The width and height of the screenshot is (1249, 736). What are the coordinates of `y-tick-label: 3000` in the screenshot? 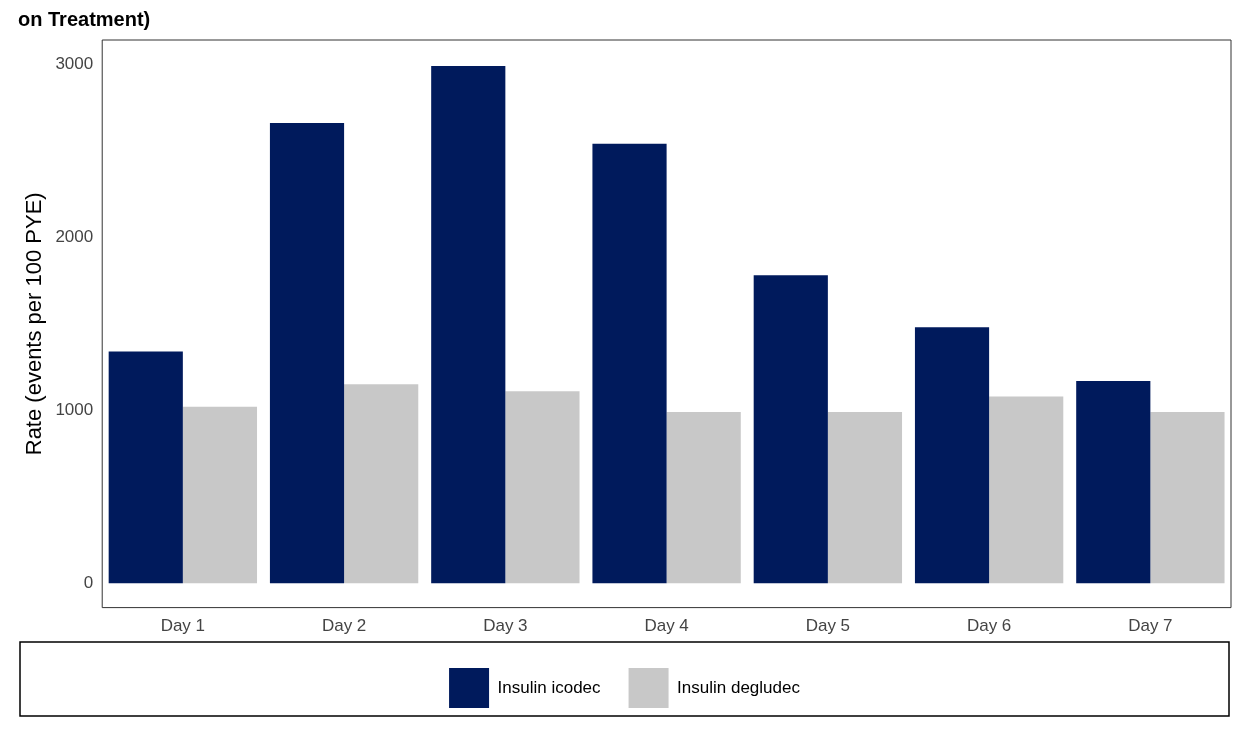 It's located at (74, 63).